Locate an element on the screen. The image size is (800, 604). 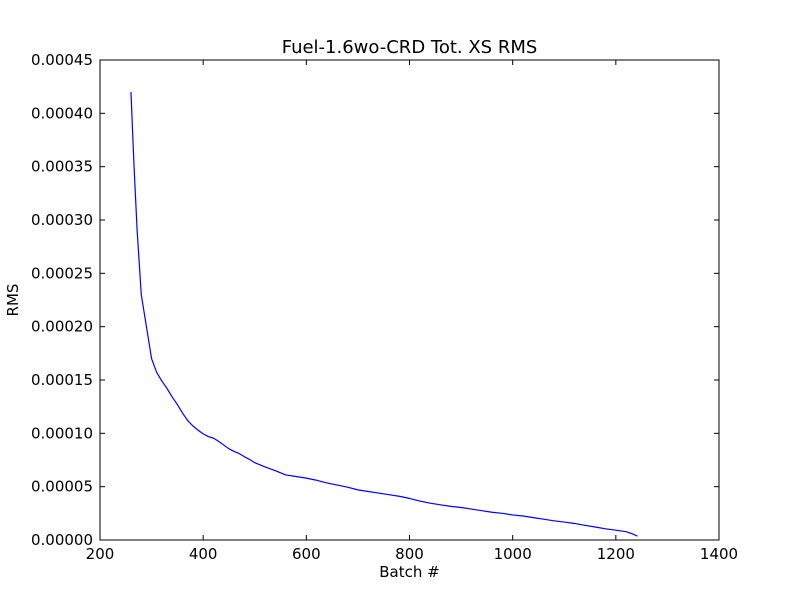
y-tick-label: 0.00025 is located at coordinates (62, 273).